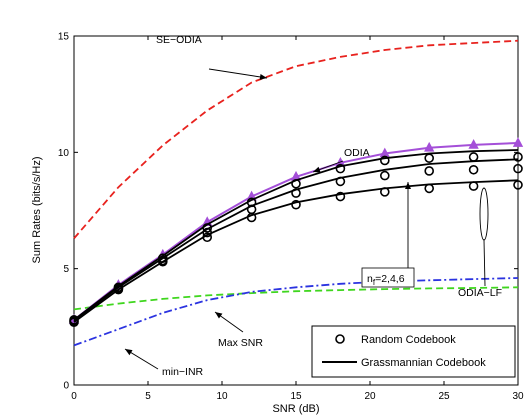 This screenshot has width=532, height=417. What do you see at coordinates (238, 73) in the screenshot?
I see `arrow-se-odia` at bounding box center [238, 73].